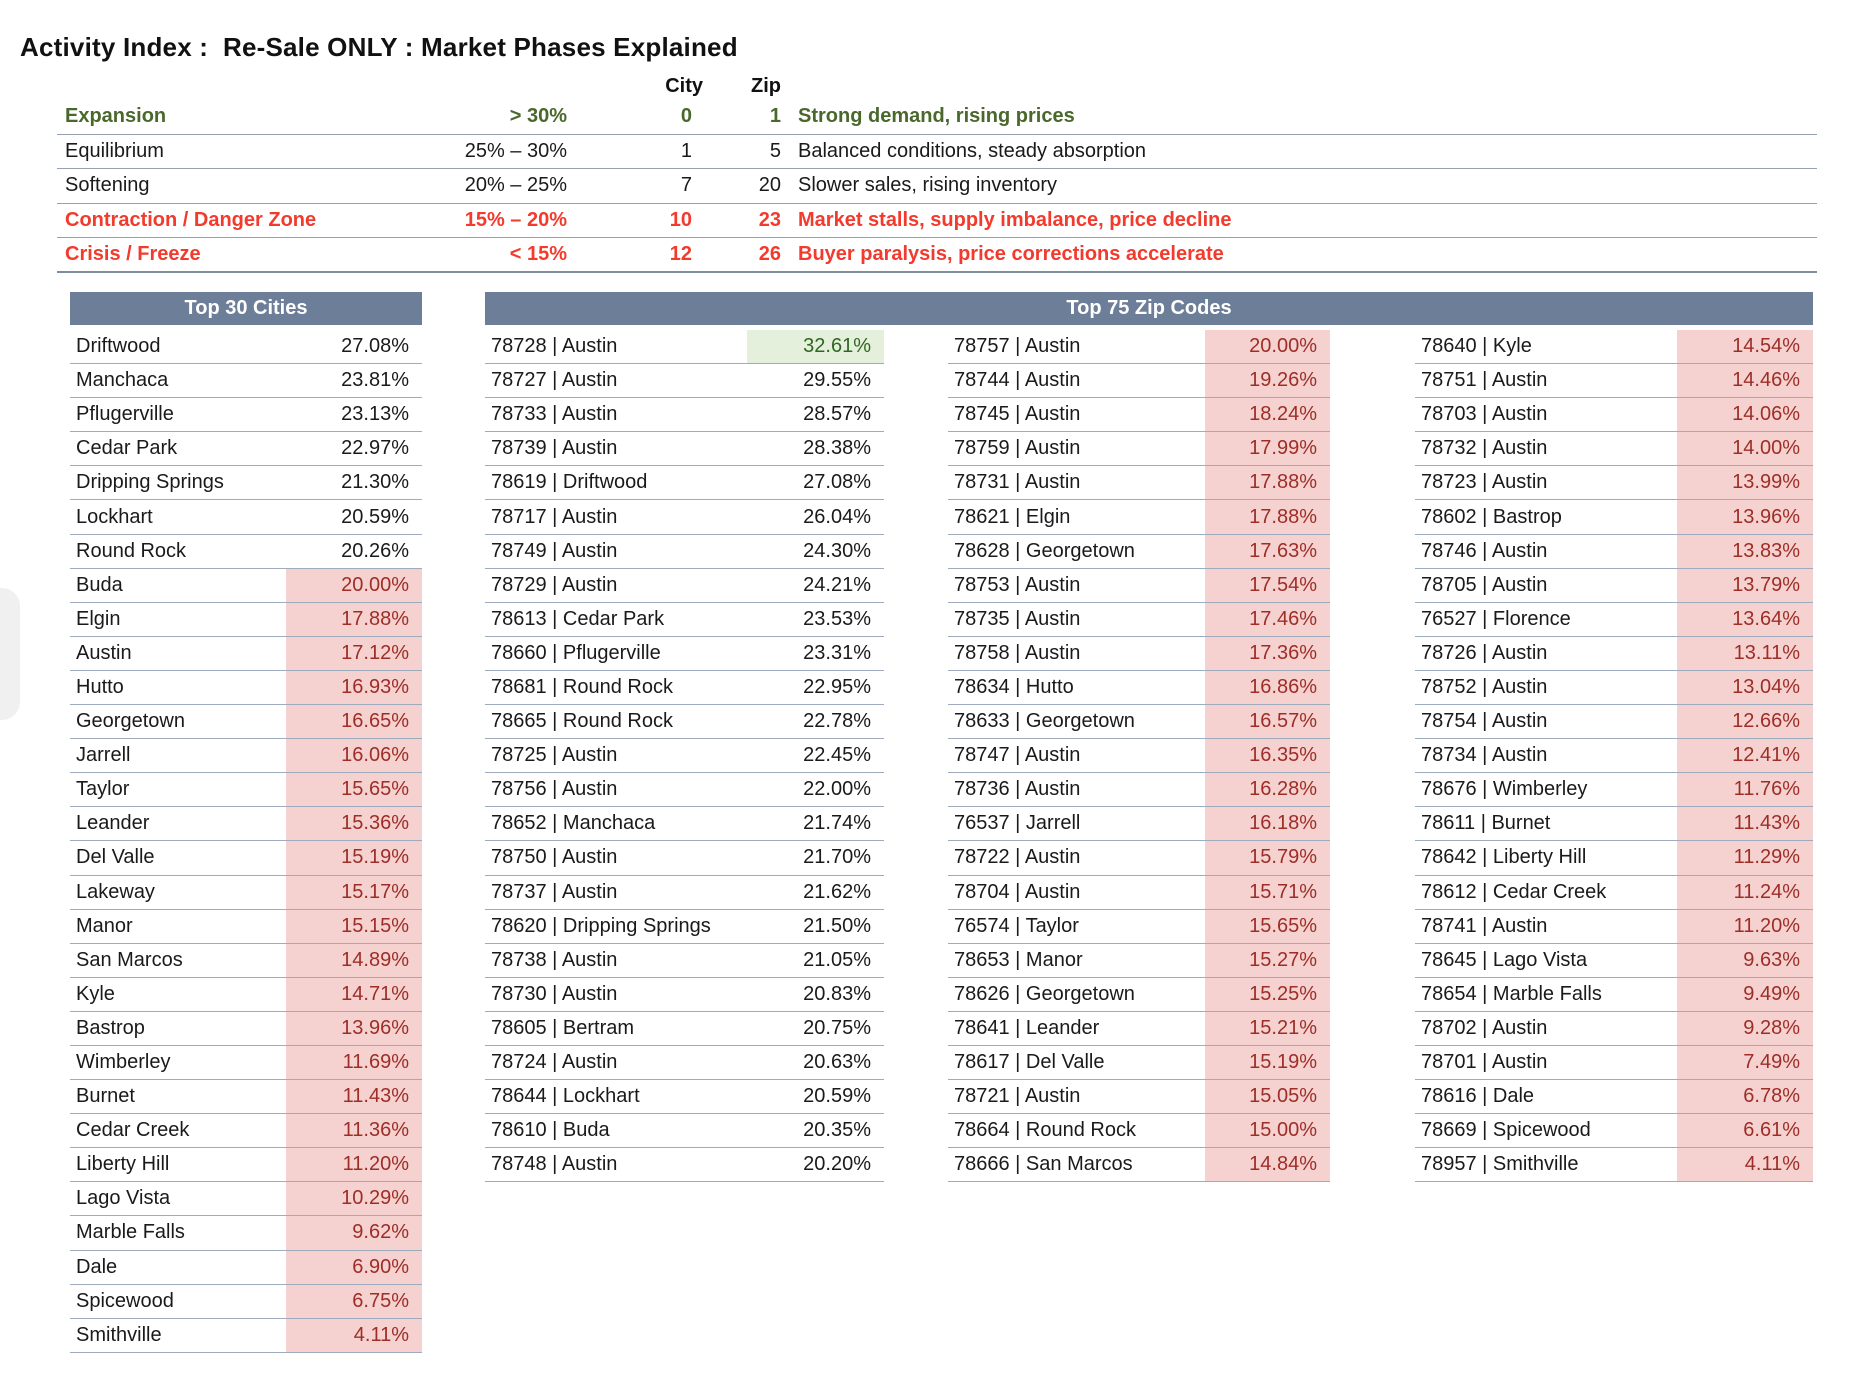 Image resolution: width=1872 pixels, height=1390 pixels. I want to click on zip-activity-value: 13.79%, so click(1745, 585).